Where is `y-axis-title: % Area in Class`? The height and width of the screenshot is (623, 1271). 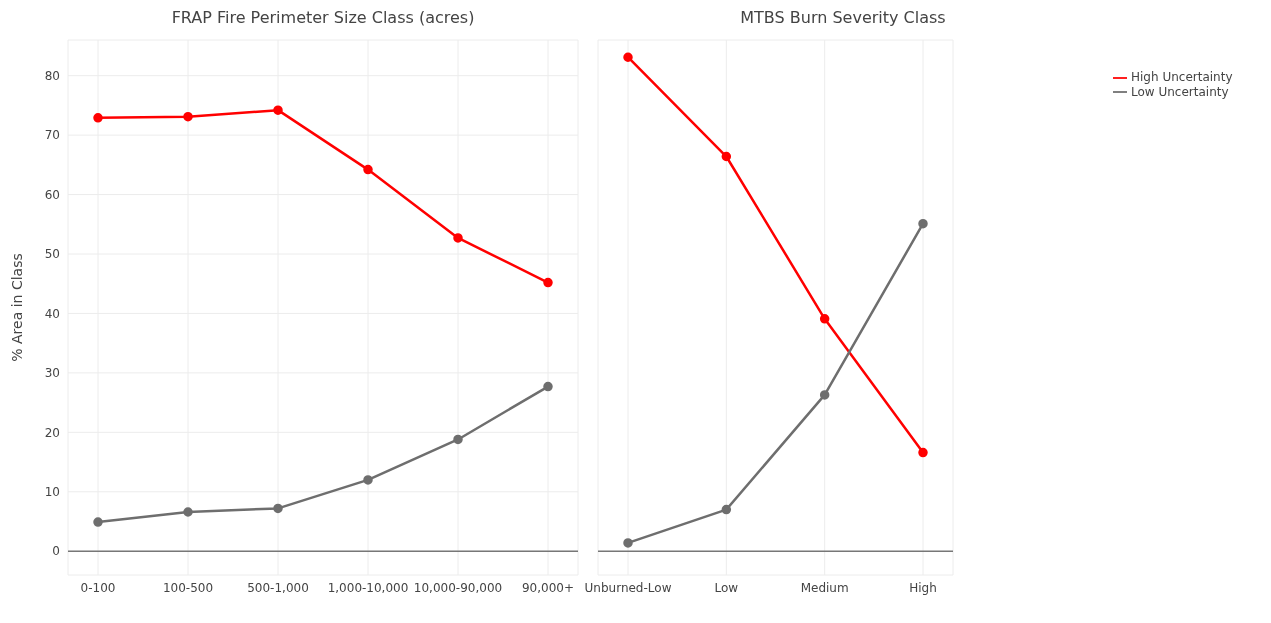
y-axis-title: % Area in Class is located at coordinates (16, 307).